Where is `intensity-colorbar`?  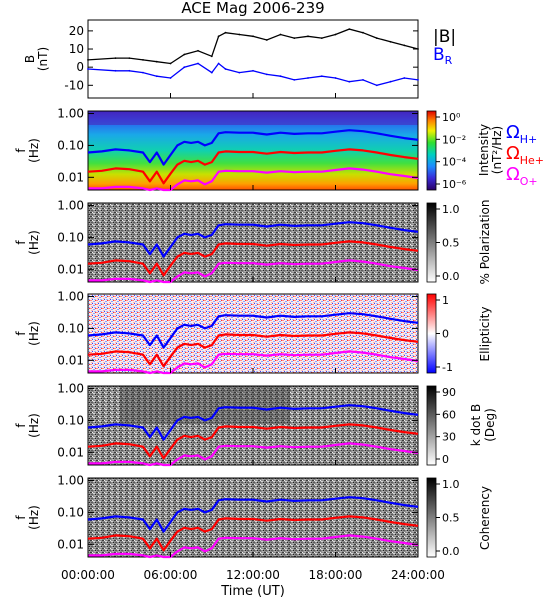
intensity-colorbar is located at coordinates (431, 150).